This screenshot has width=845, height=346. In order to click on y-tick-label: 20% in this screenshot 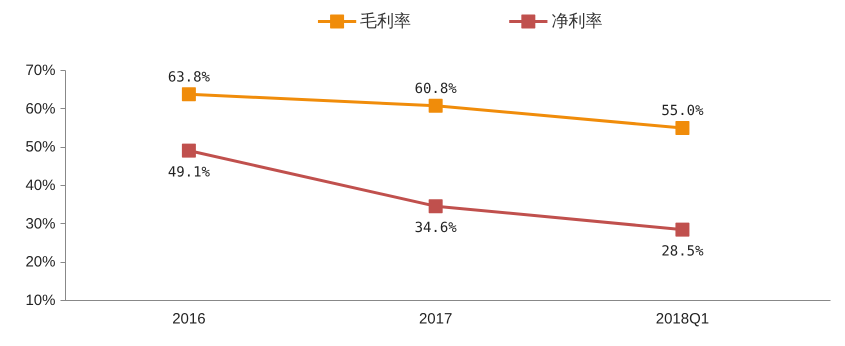, I will do `click(40, 262)`.